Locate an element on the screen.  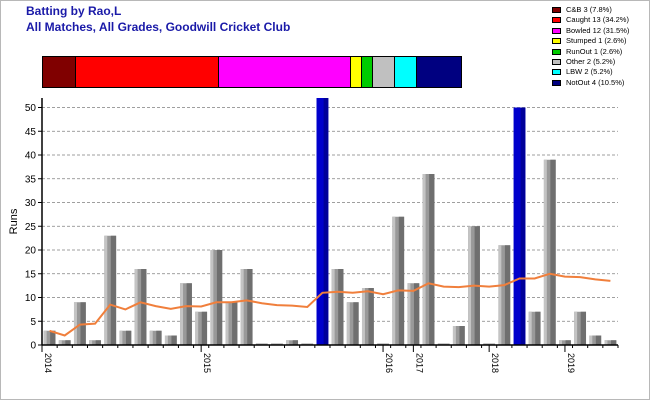
legend-label: Stumped 1 (2.6%) is located at coordinates (596, 41).